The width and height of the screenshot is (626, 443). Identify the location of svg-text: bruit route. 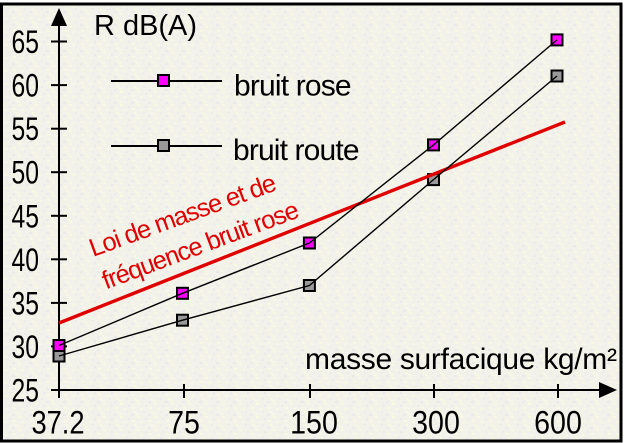
(296, 150).